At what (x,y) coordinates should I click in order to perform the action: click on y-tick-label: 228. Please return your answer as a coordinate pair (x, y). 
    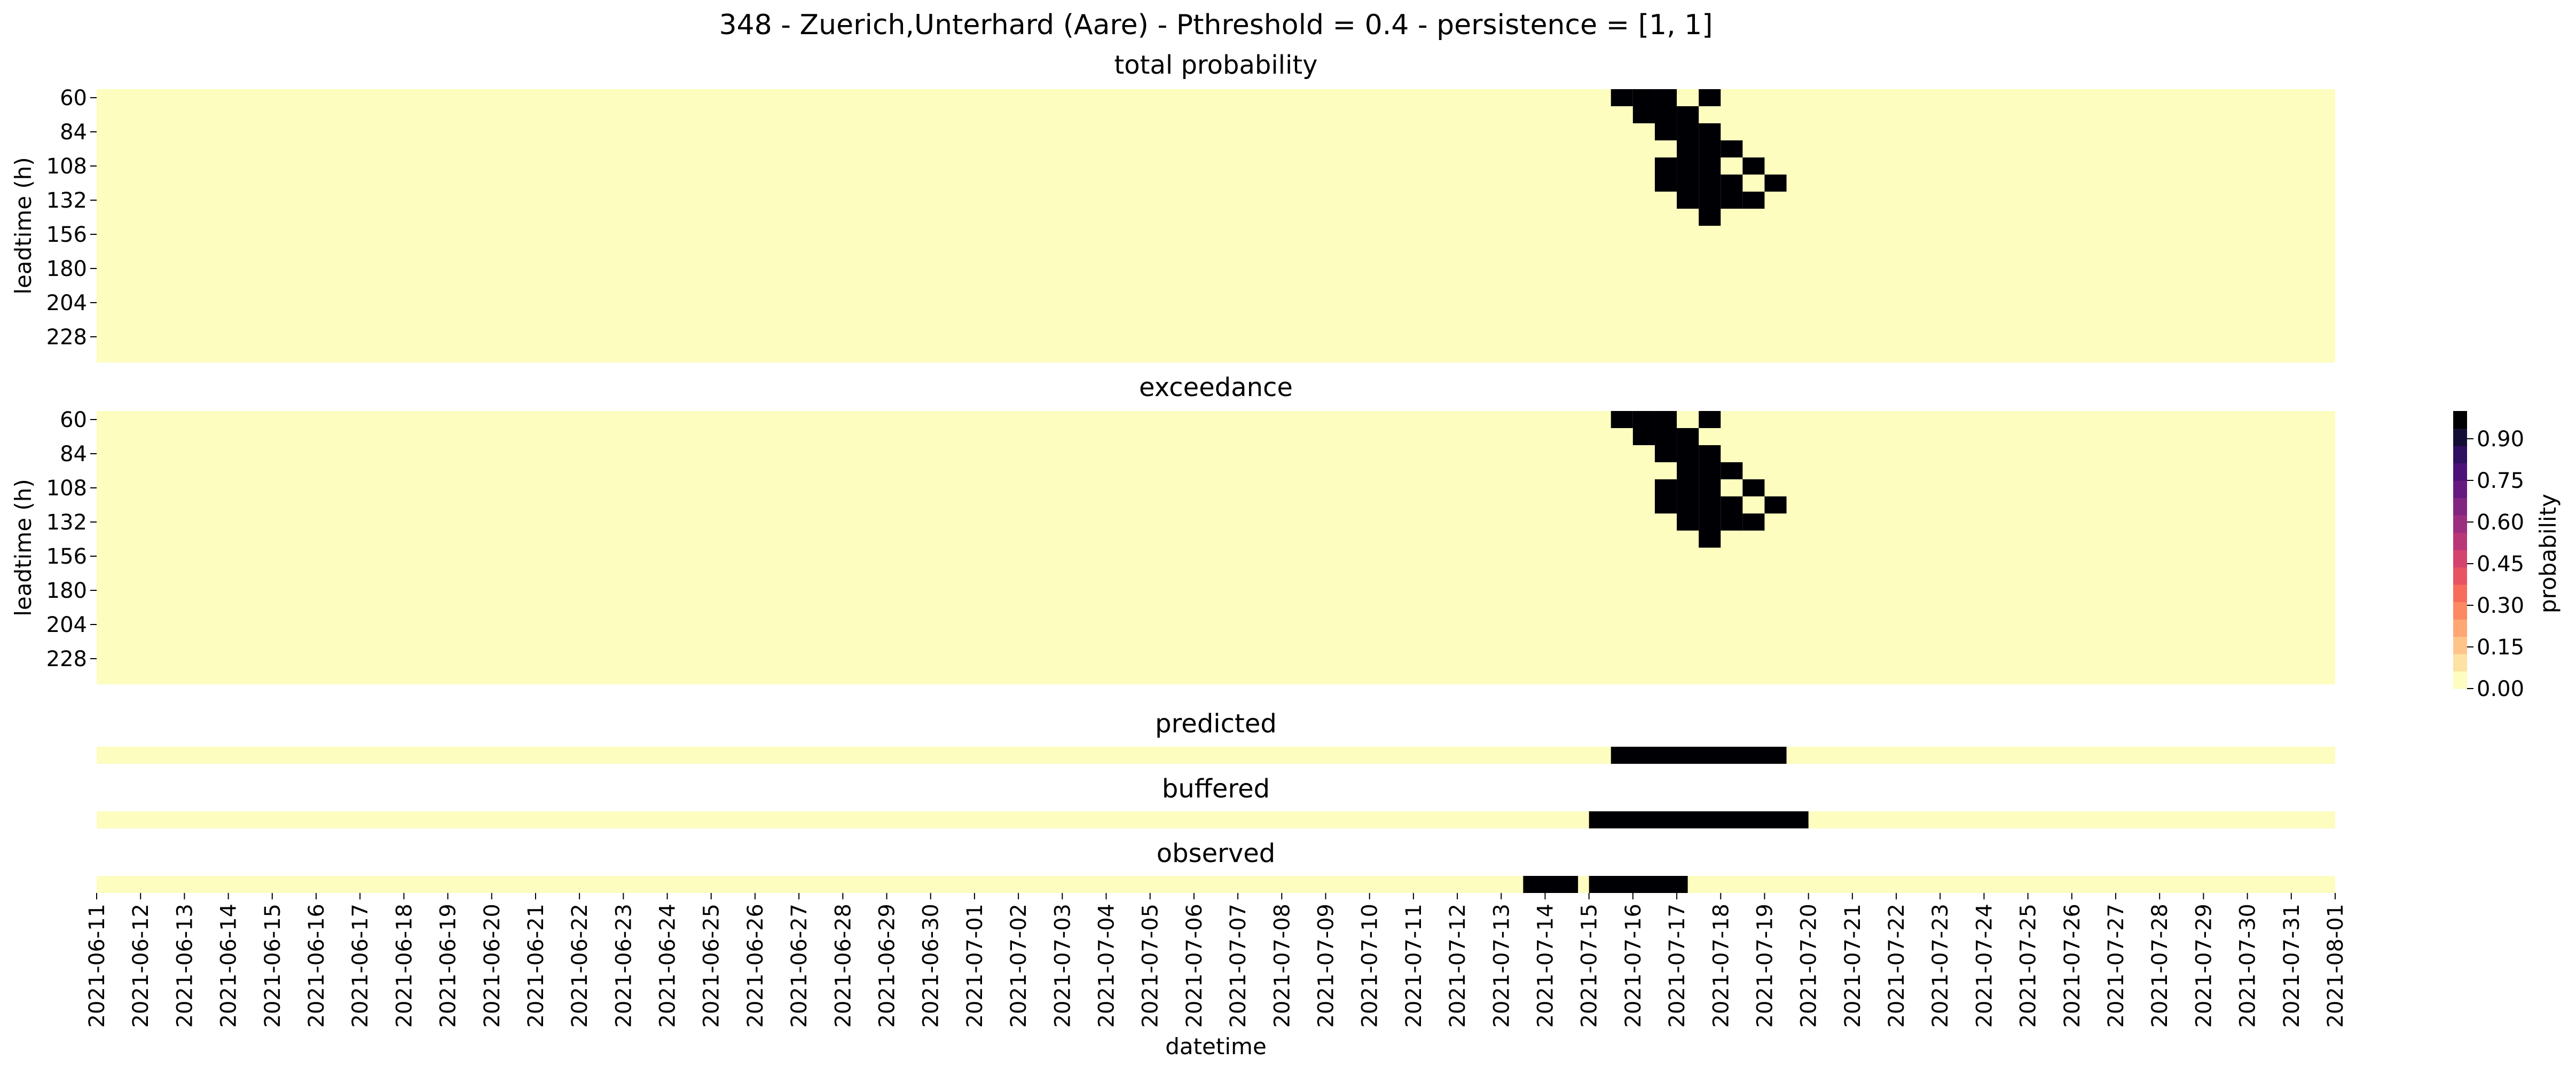
    Looking at the image, I should click on (66, 659).